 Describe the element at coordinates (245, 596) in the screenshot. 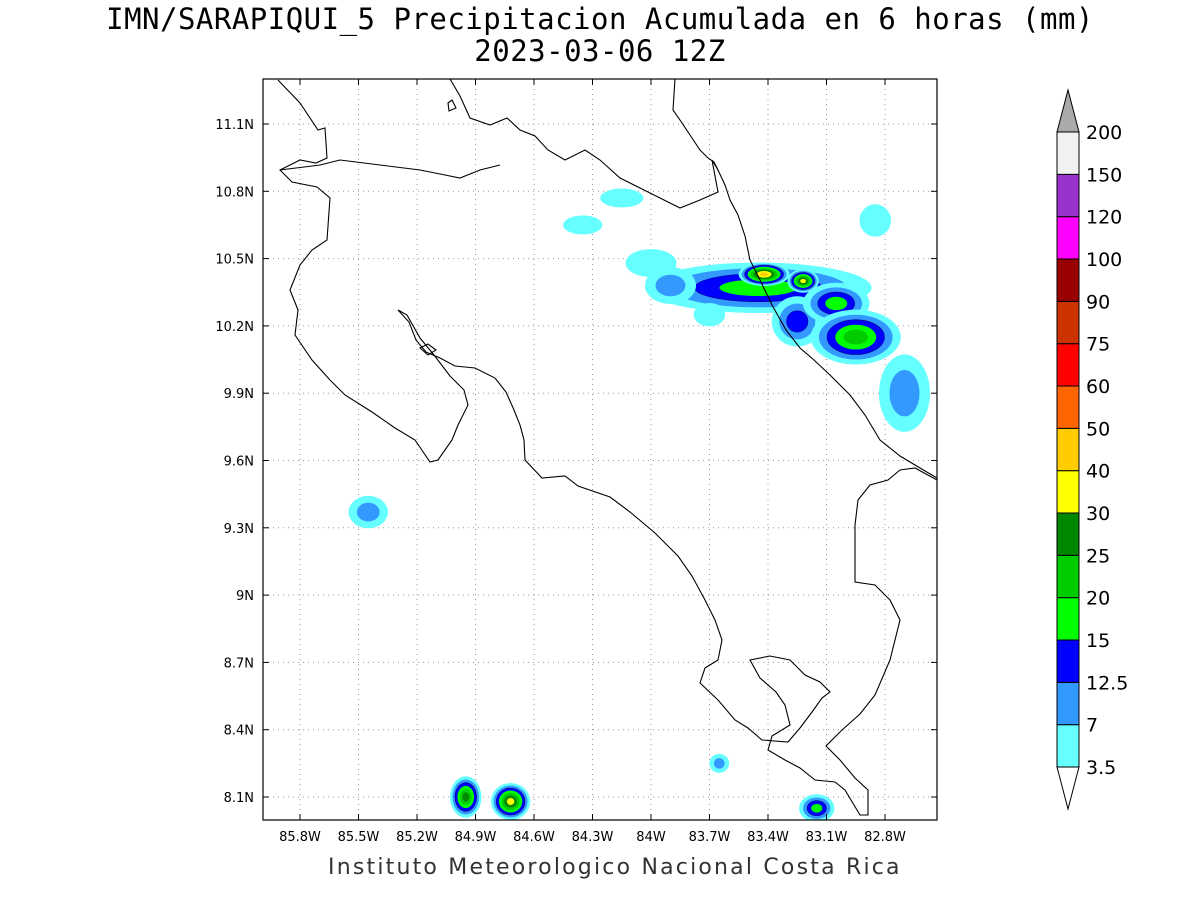

I see `y-tick-label: 9N` at that location.